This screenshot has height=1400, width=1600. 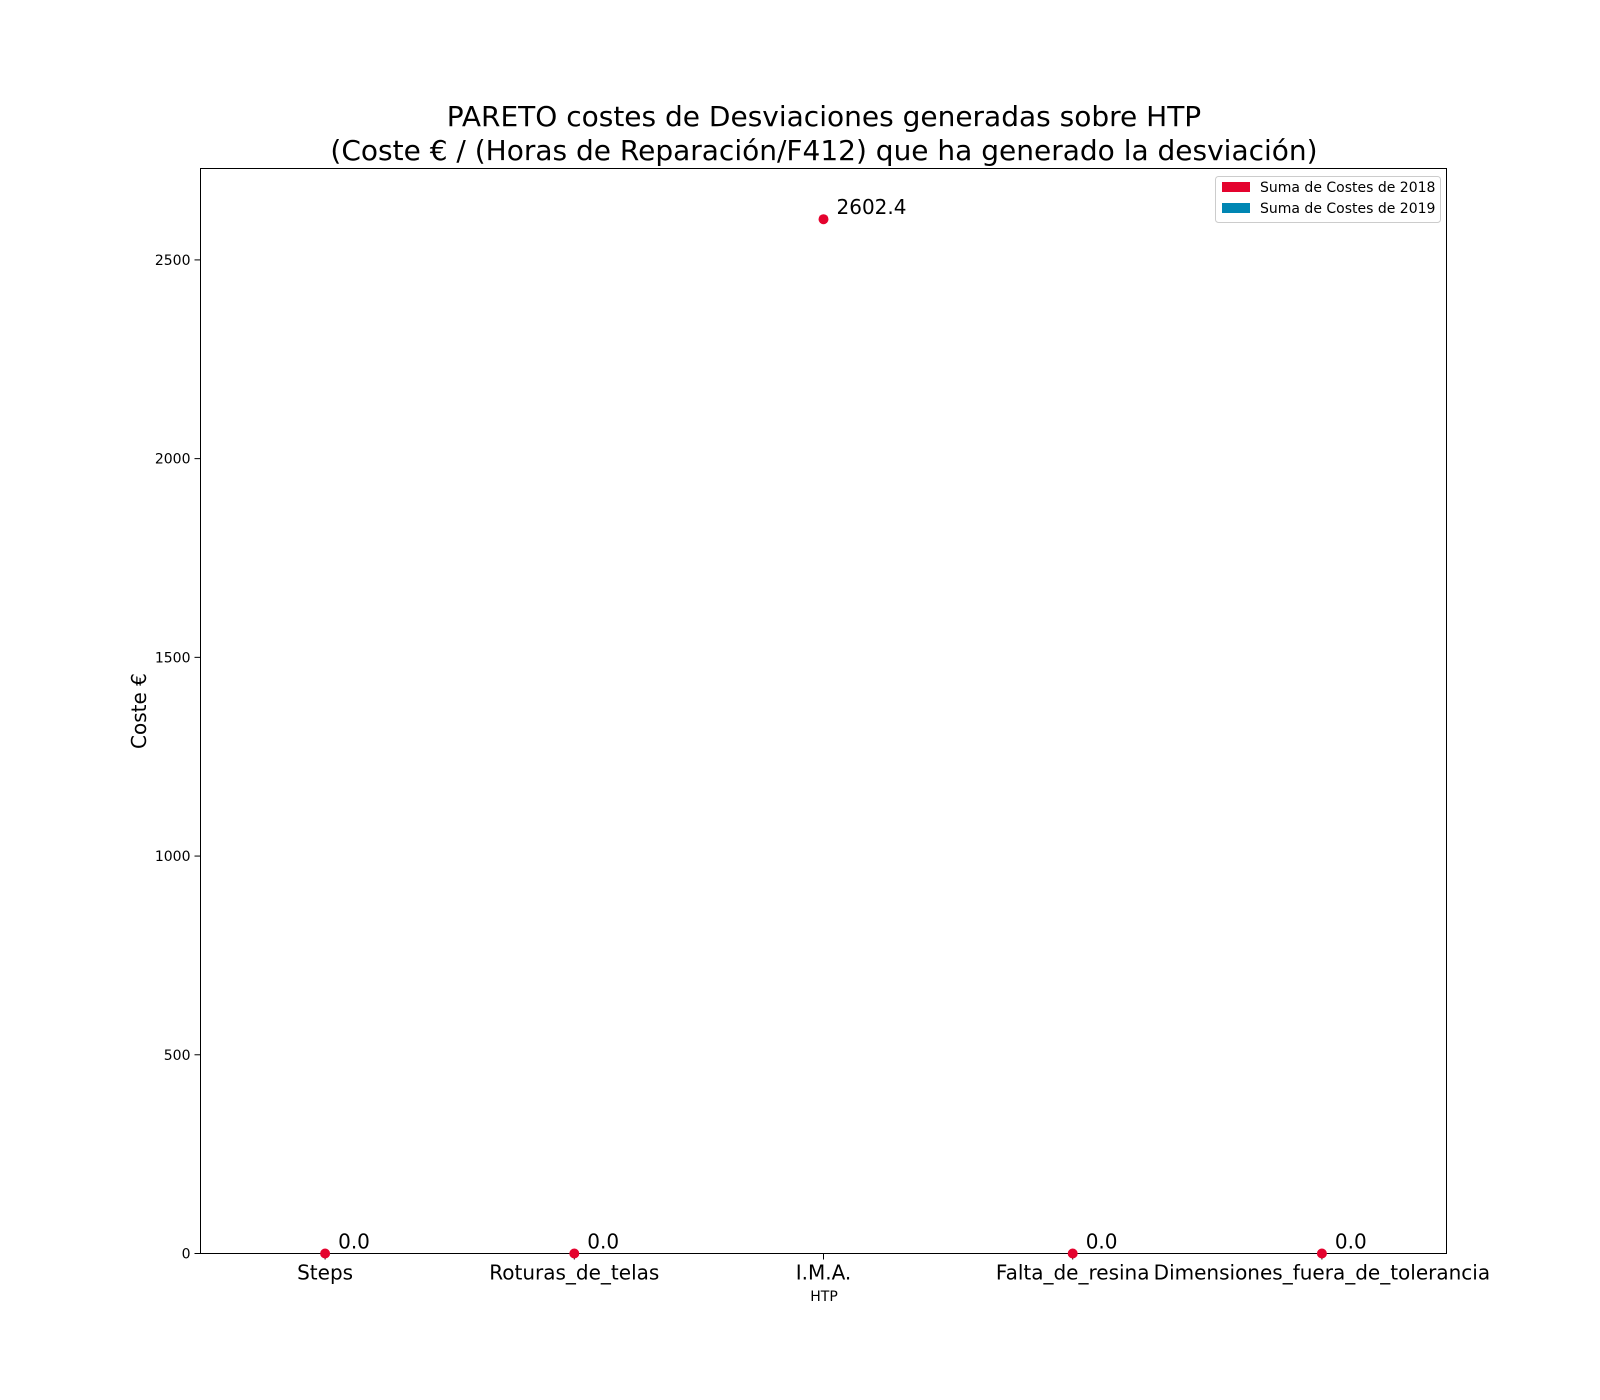 I want to click on y-axis-label: Coste €, so click(x=139, y=711).